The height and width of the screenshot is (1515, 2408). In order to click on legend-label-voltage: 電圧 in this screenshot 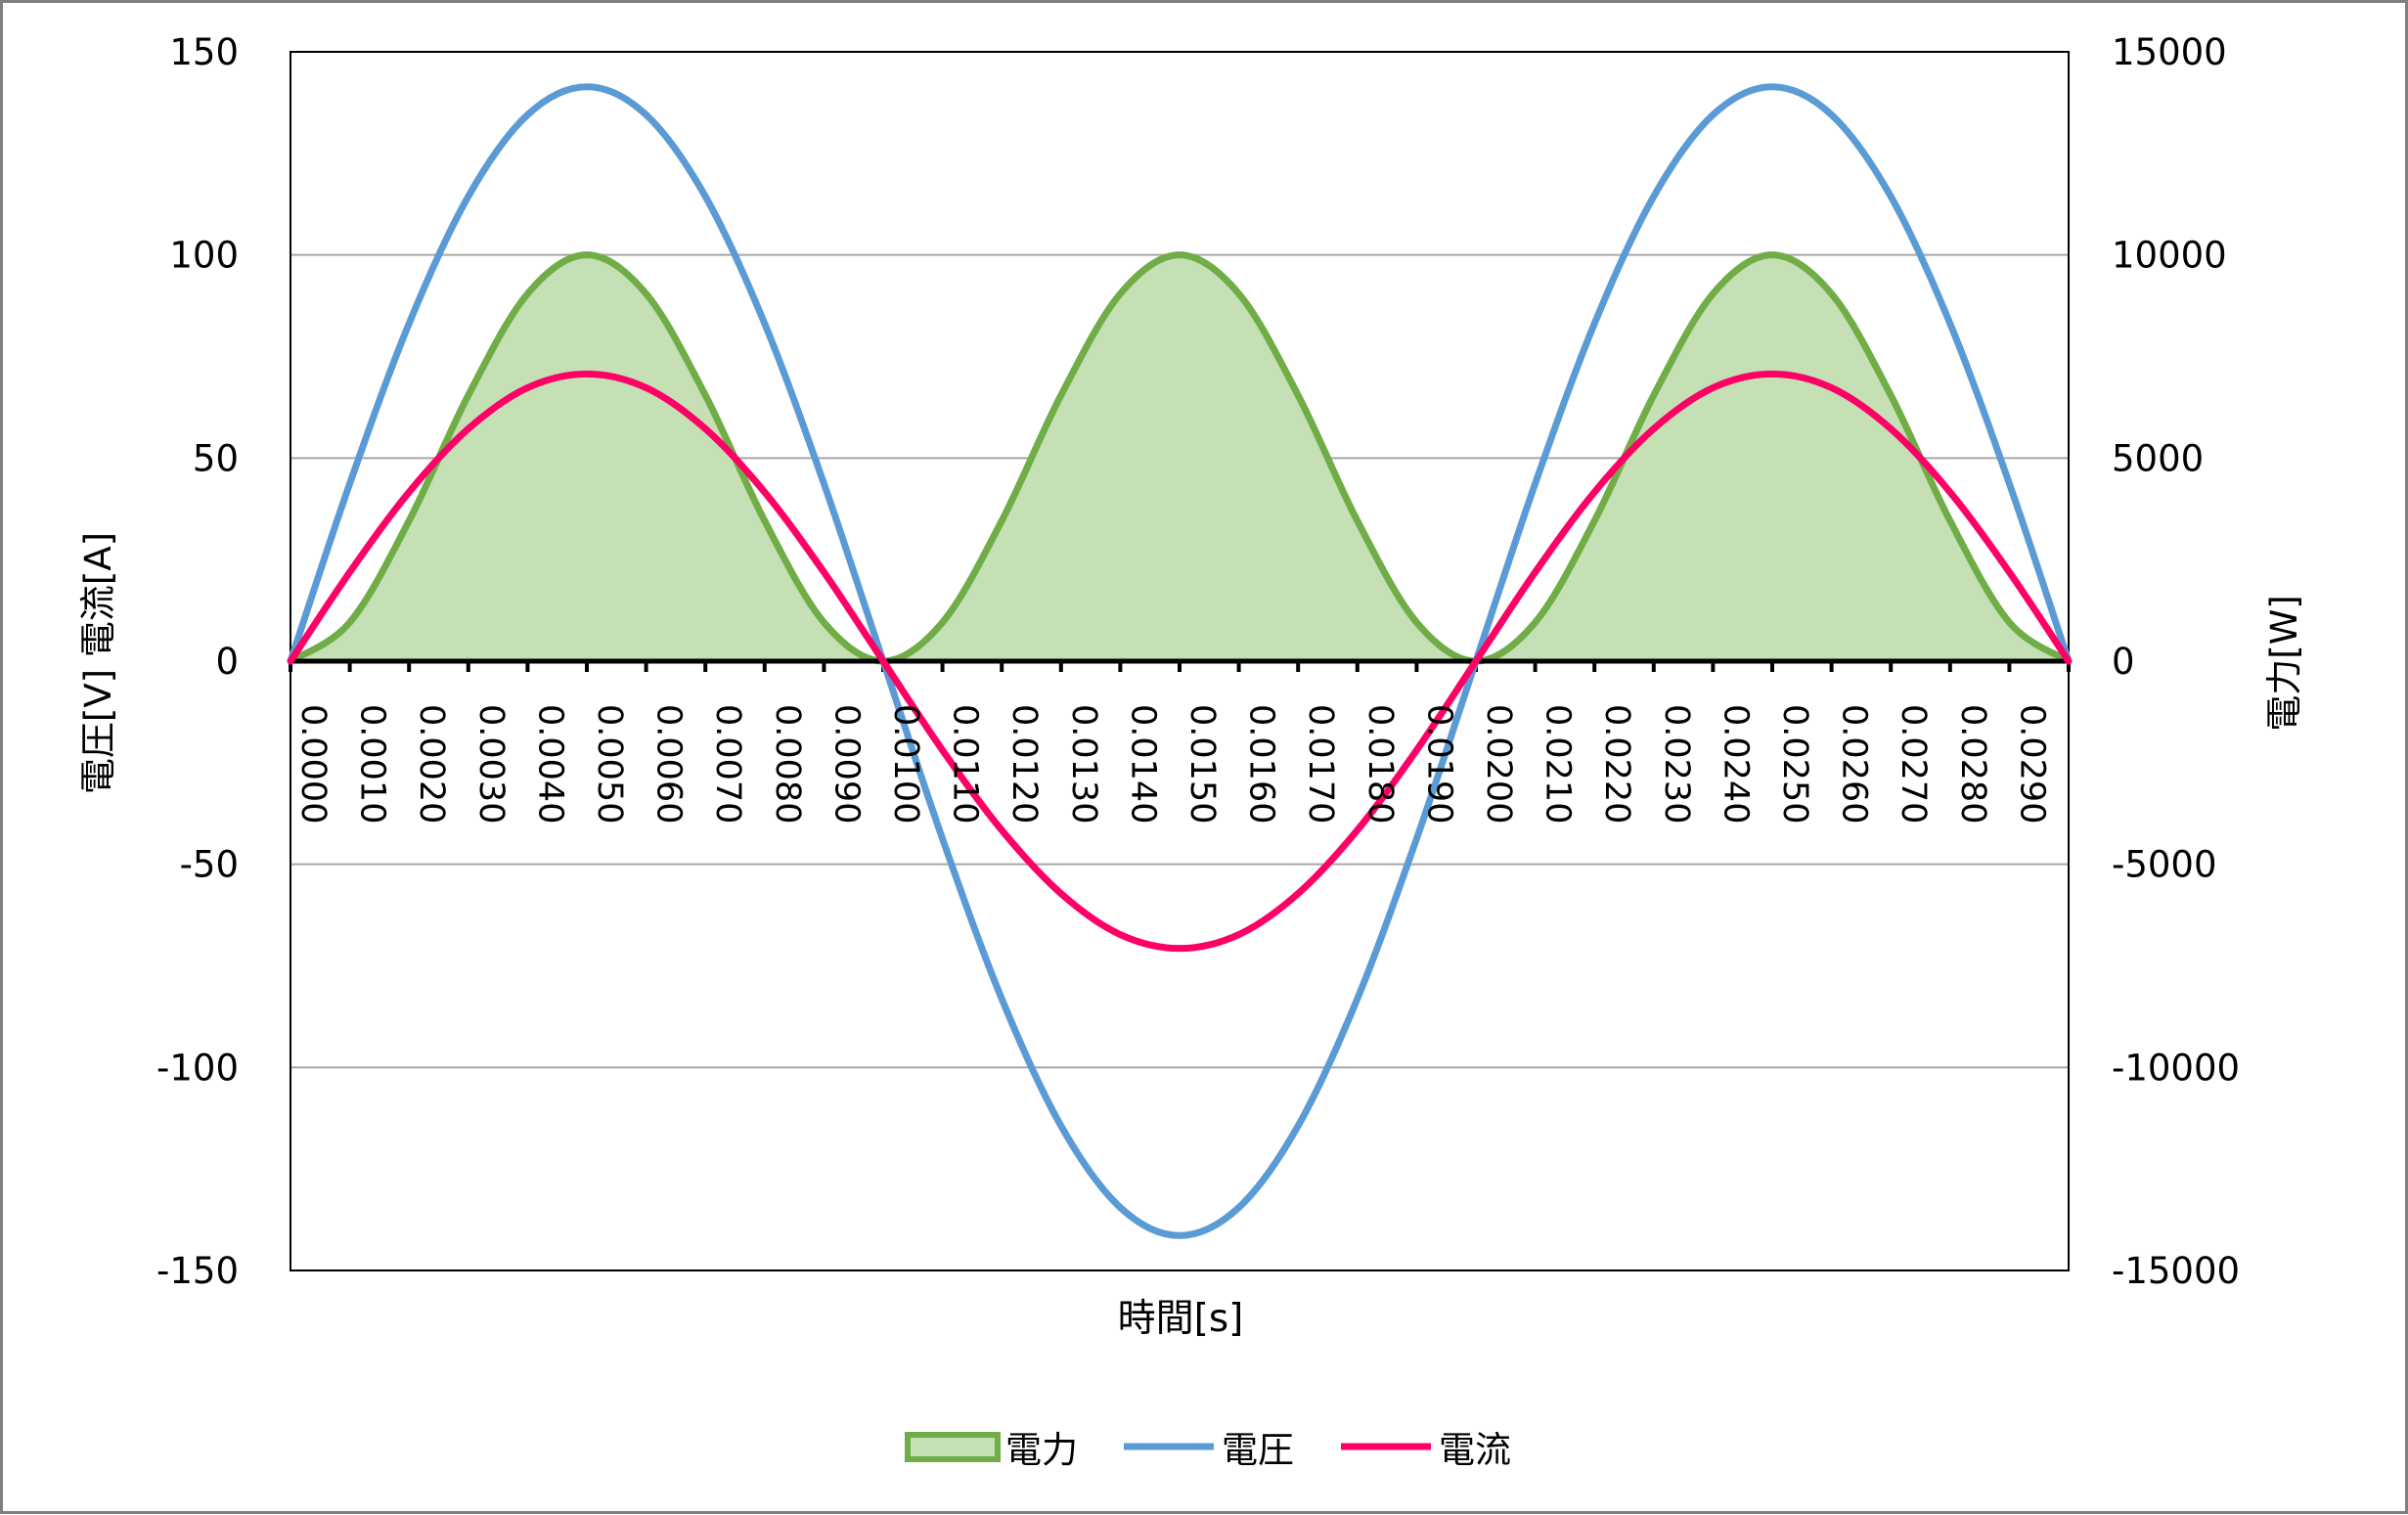, I will do `click(1258, 1450)`.